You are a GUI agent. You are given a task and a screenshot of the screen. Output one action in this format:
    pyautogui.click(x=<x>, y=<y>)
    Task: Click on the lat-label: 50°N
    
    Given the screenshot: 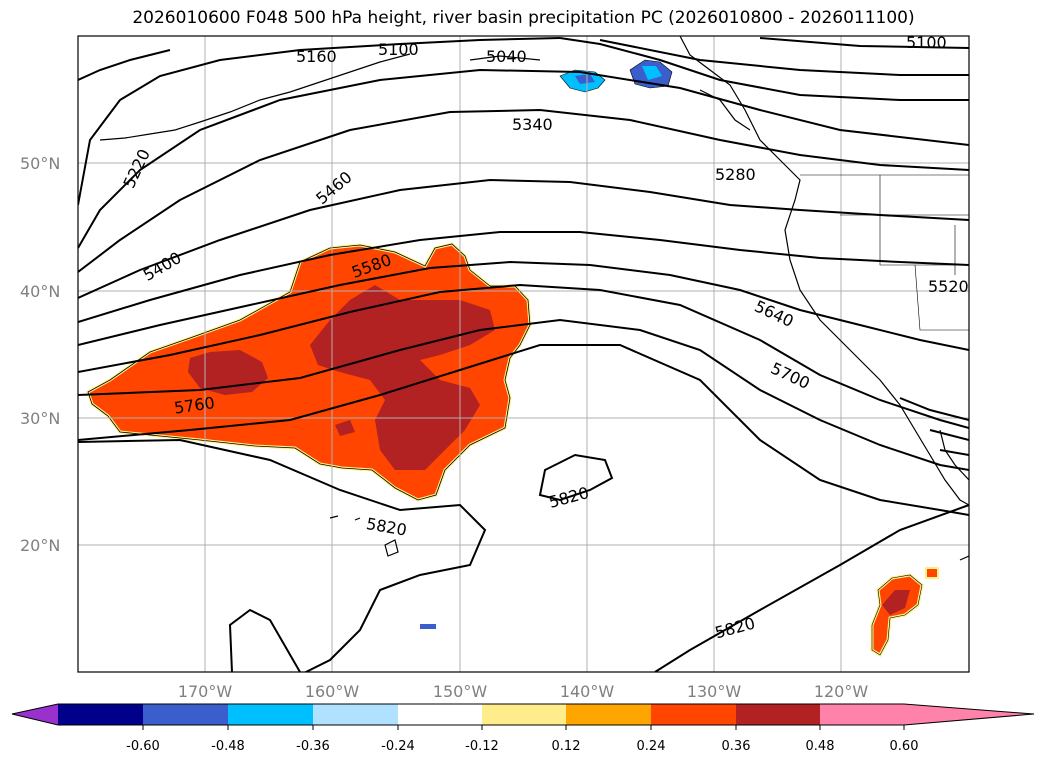 What is the action you would take?
    pyautogui.click(x=40, y=163)
    